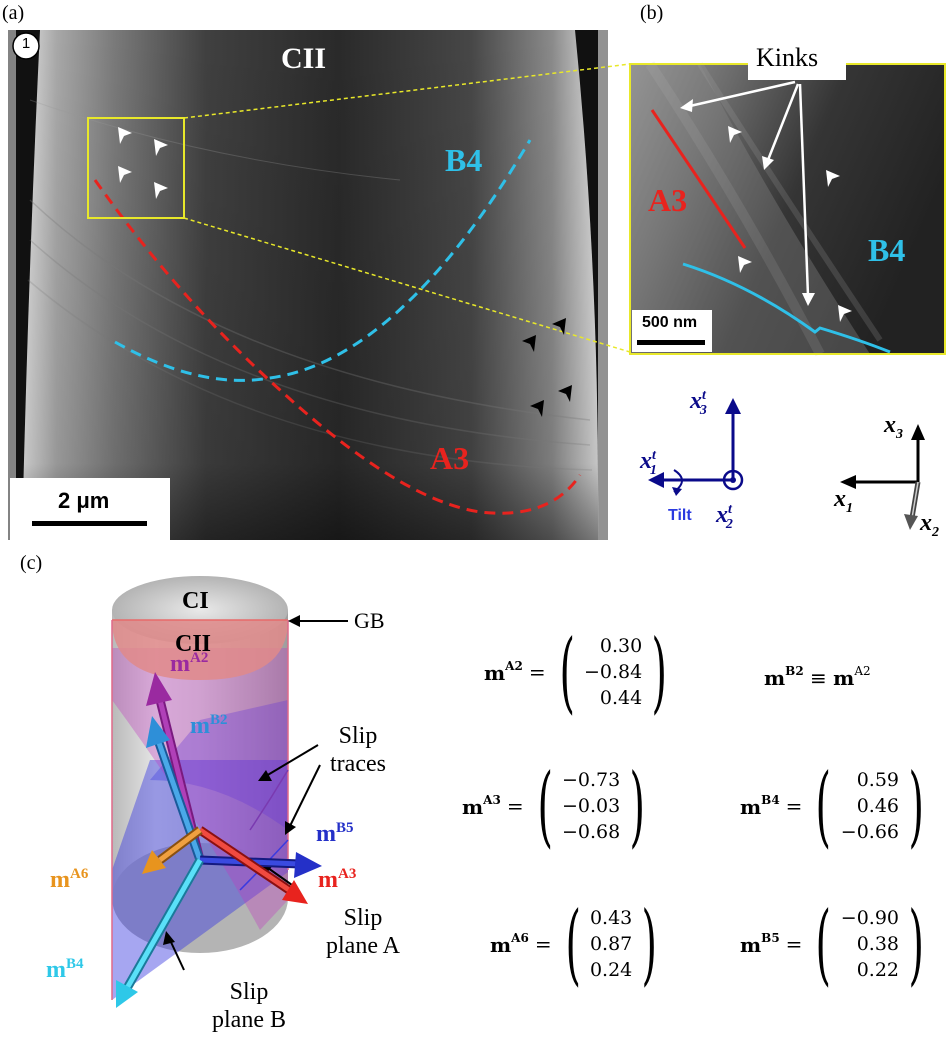 The width and height of the screenshot is (950, 1040). What do you see at coordinates (335, 833) in the screenshot?
I see `vector-b5-label: mB5` at bounding box center [335, 833].